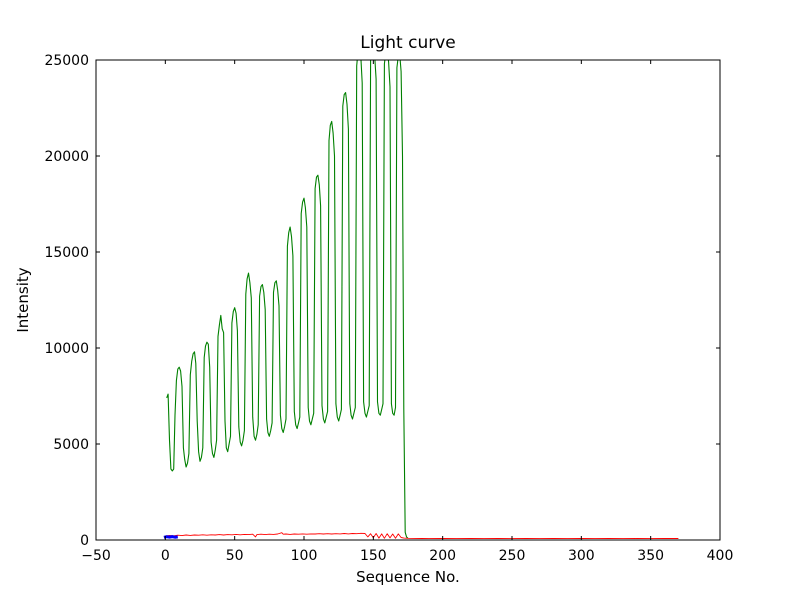  I want to click on x-tick-label: 50, so click(235, 556).